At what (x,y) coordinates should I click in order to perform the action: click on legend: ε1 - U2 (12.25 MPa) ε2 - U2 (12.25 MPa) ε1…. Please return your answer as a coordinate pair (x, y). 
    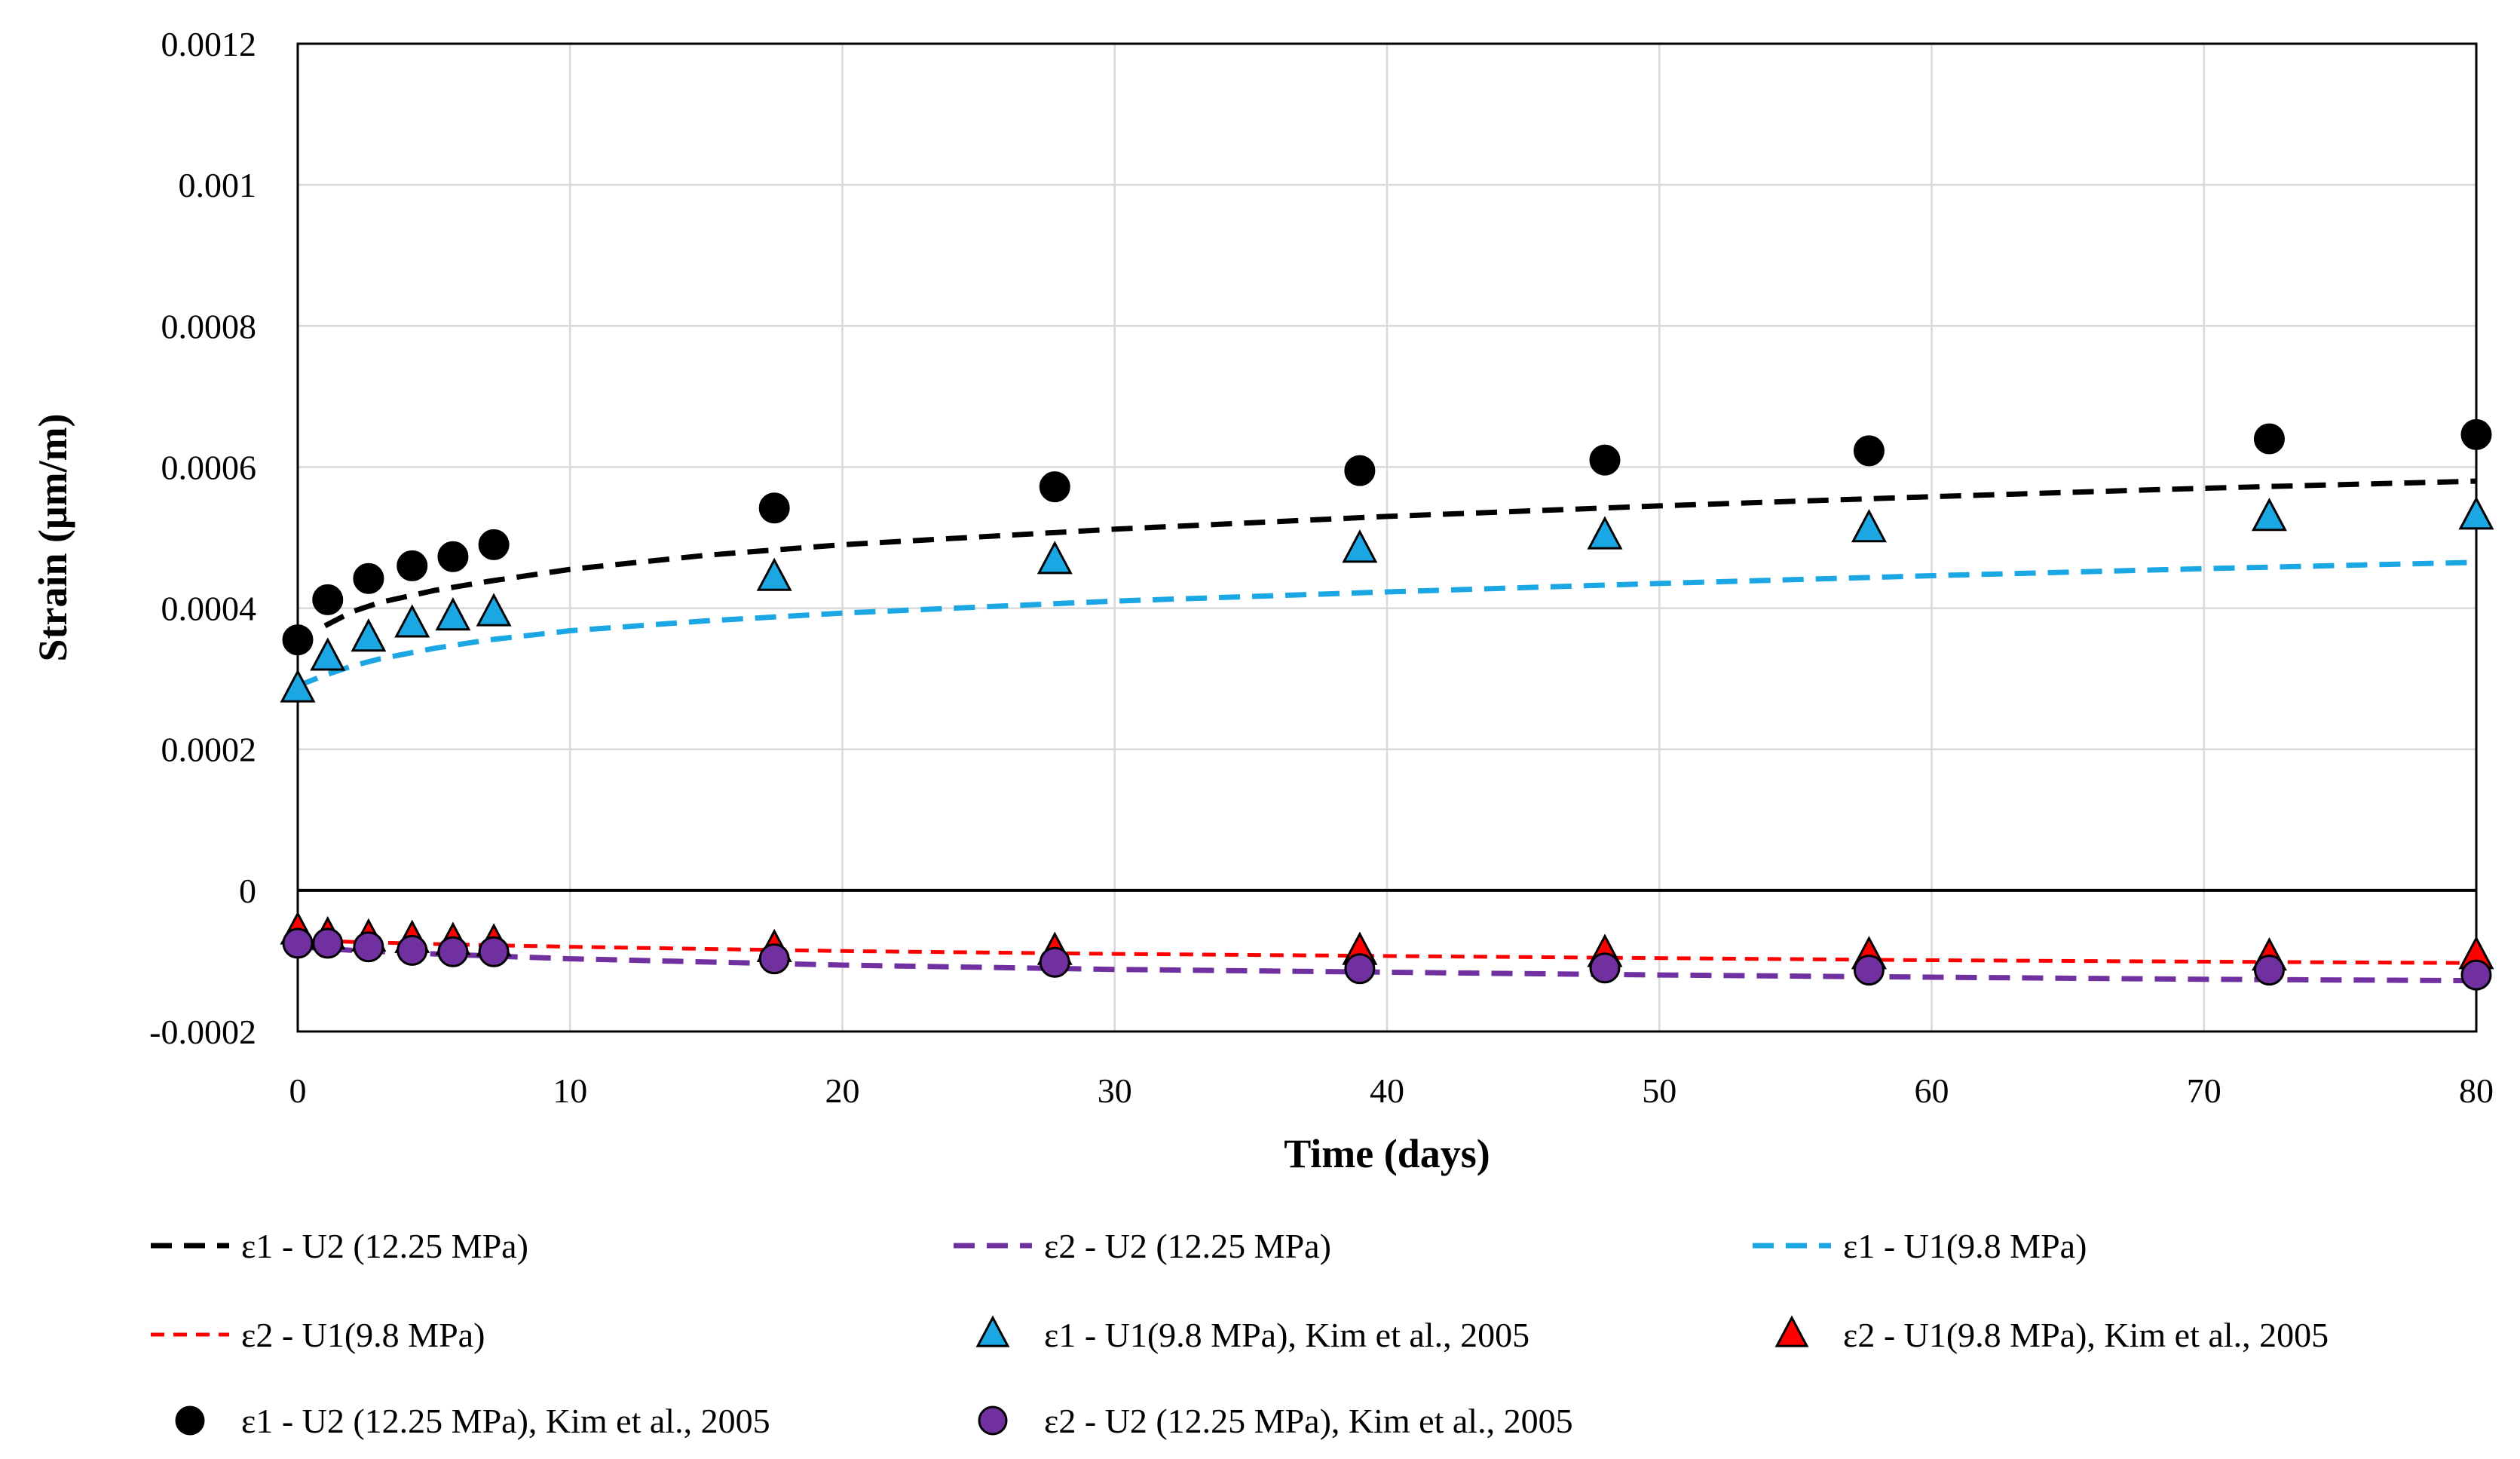
    Looking at the image, I should click on (1240, 1333).